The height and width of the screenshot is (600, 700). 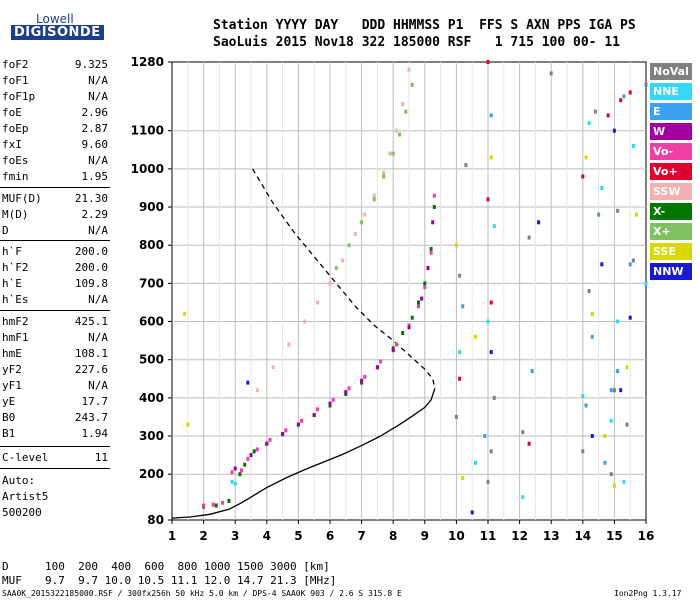 I want to click on autoscaler-name: Artist5, so click(x=25, y=496).